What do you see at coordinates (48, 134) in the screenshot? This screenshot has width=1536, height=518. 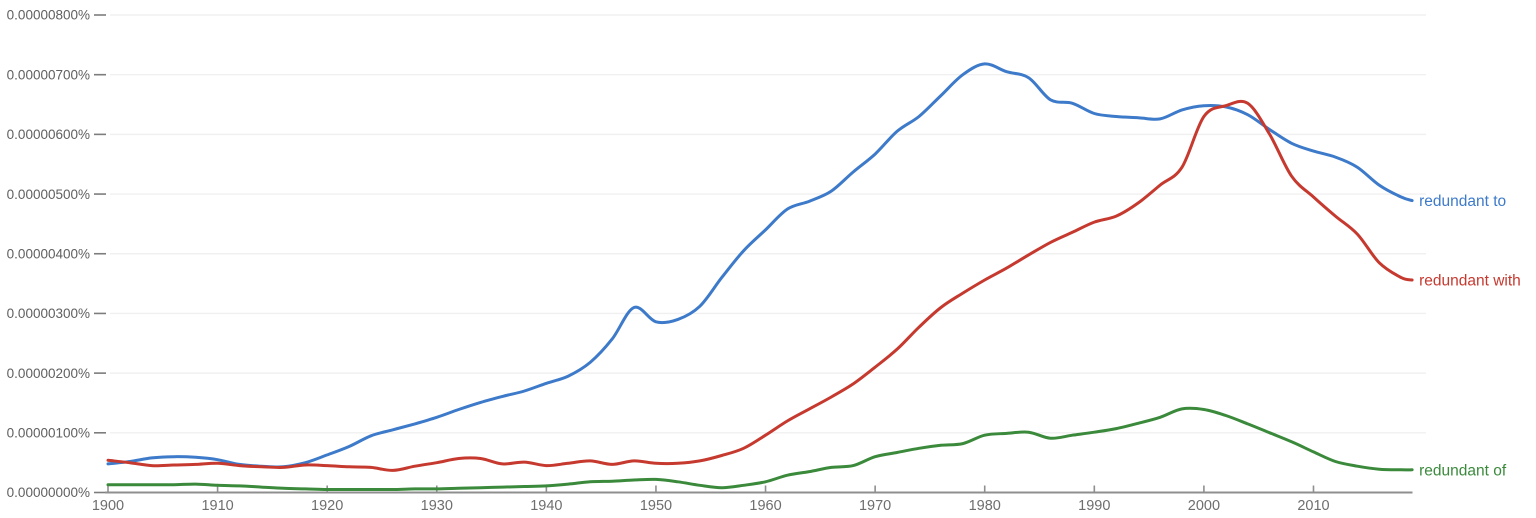 I see `y-tick-label: 0.00000600%` at bounding box center [48, 134].